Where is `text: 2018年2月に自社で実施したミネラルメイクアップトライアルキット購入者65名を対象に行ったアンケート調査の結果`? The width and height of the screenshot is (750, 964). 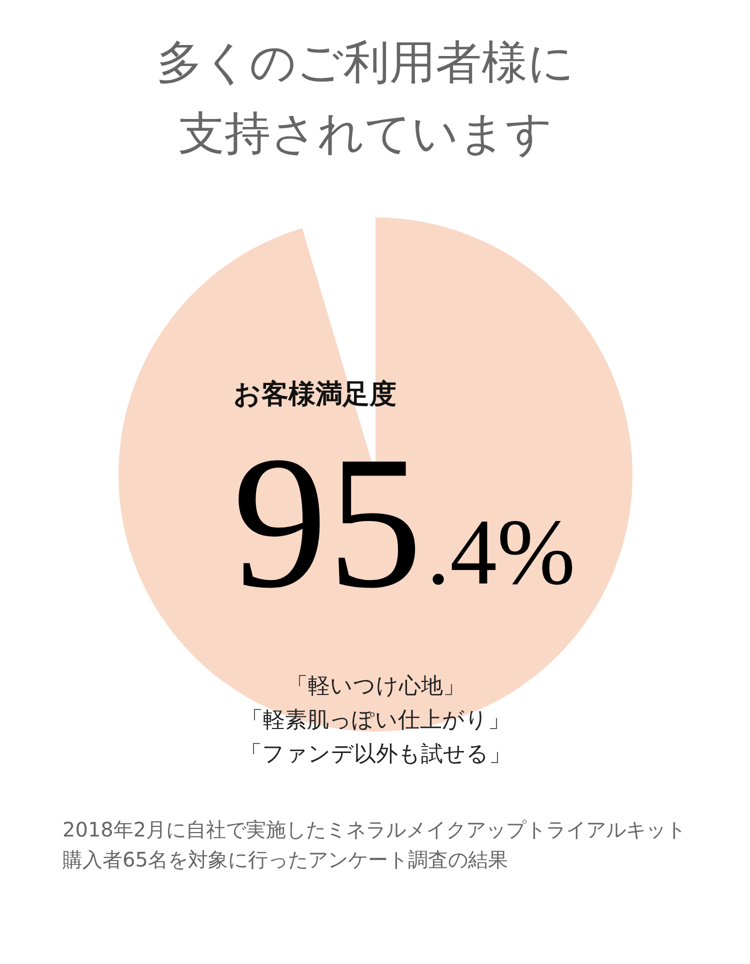 text: 2018年2月に自社で実施したミネラルメイクアップトライアルキット購入者65名を対象に行ったアンケート調査の結果 is located at coordinates (374, 845).